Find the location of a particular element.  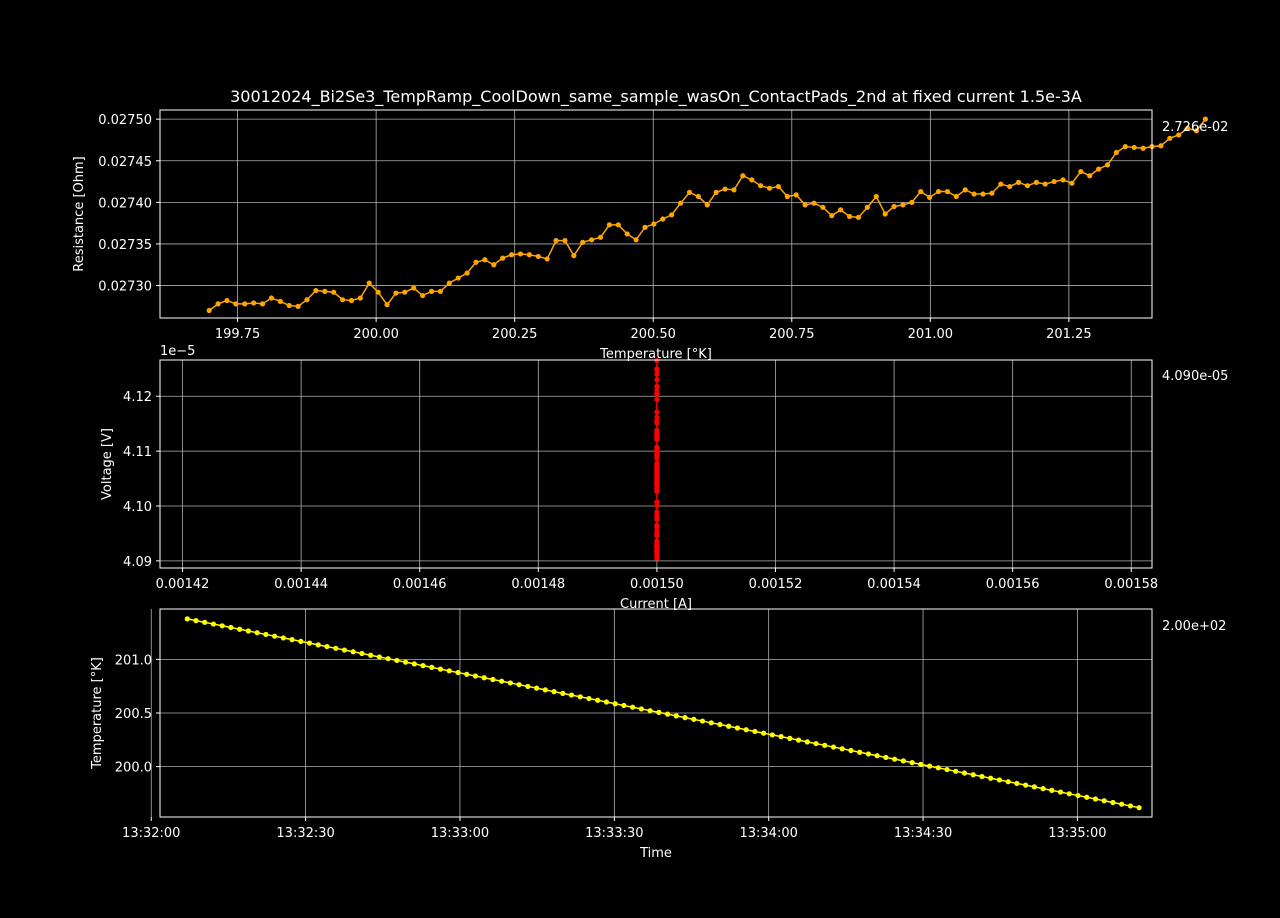

resistance-y-ticks: 0.02730 0.02735 0.02740 0.02745 0.02750 is located at coordinates (129, 204).